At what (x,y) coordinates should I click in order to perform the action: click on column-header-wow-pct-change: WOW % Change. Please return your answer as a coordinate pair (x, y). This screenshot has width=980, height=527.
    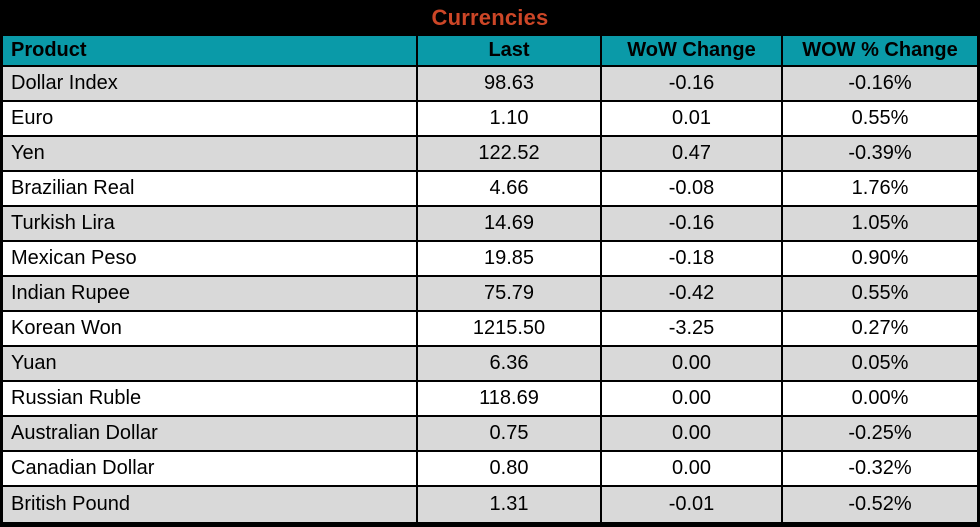
    Looking at the image, I should click on (880, 51).